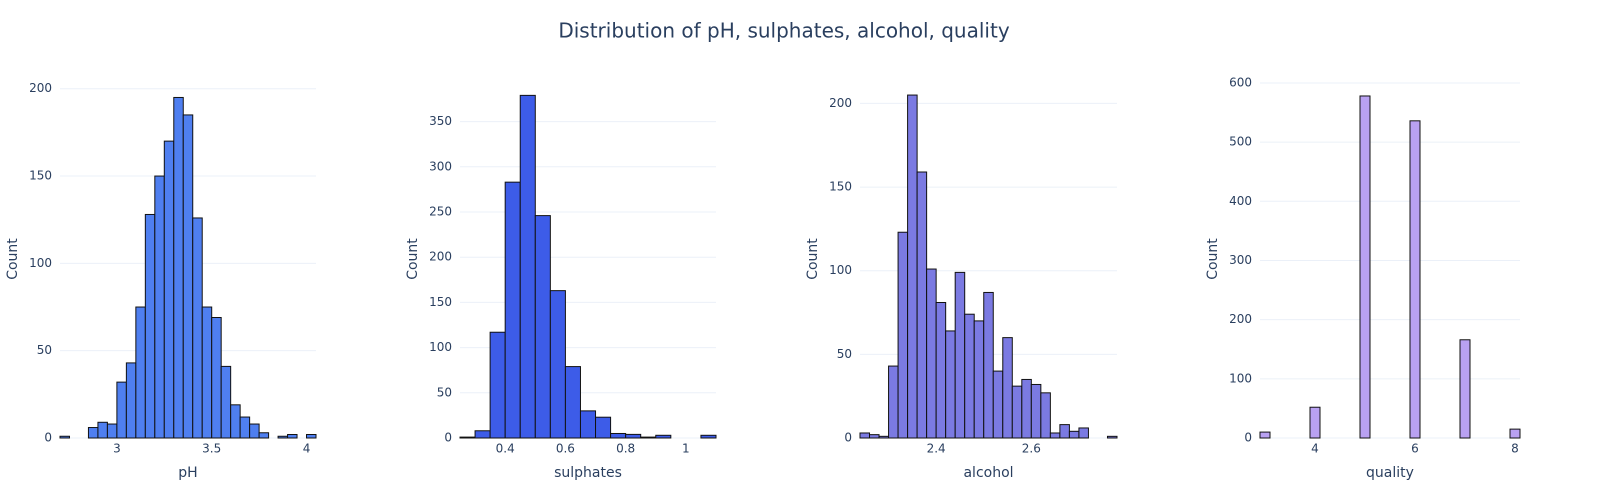 This screenshot has width=1600, height=500. Describe the element at coordinates (565, 449) in the screenshot. I see `x-tick-label: 0.6` at that location.